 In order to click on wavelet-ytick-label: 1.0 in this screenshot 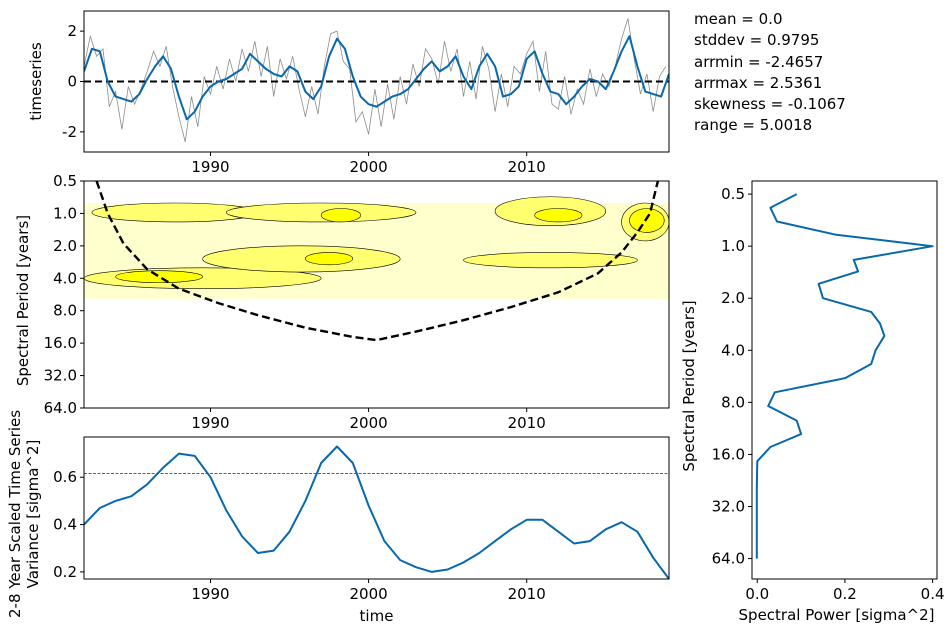, I will do `click(65, 213)`.